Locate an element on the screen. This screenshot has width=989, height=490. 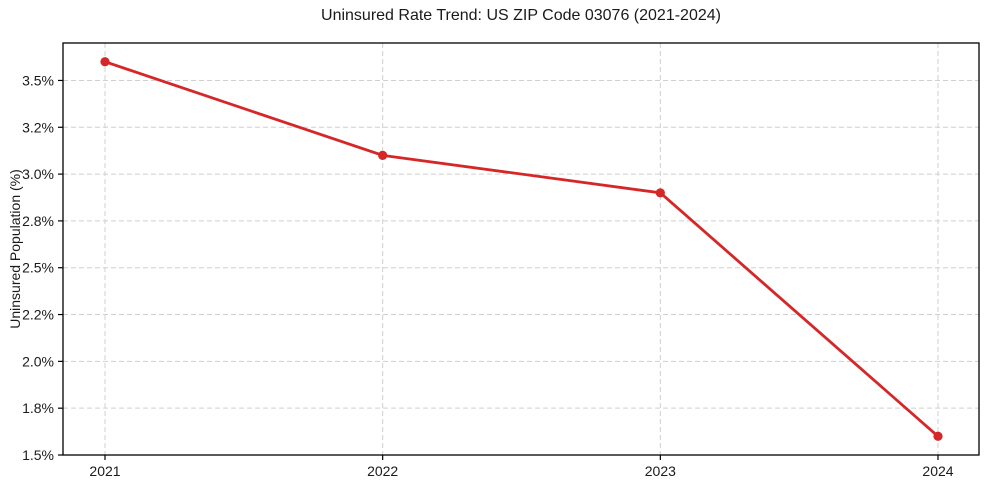
y-tick-label: 2.5% is located at coordinates (38, 268).